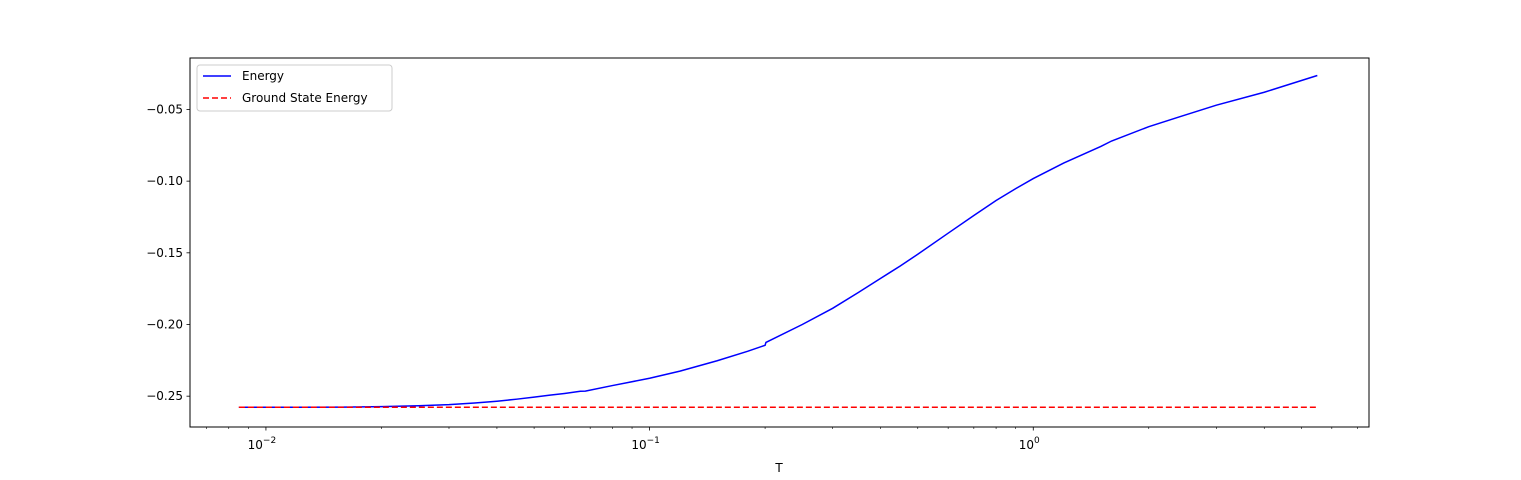 This screenshot has width=1521, height=480. What do you see at coordinates (1029, 444) in the screenshot?
I see `x-tick-label: 10⁰` at bounding box center [1029, 444].